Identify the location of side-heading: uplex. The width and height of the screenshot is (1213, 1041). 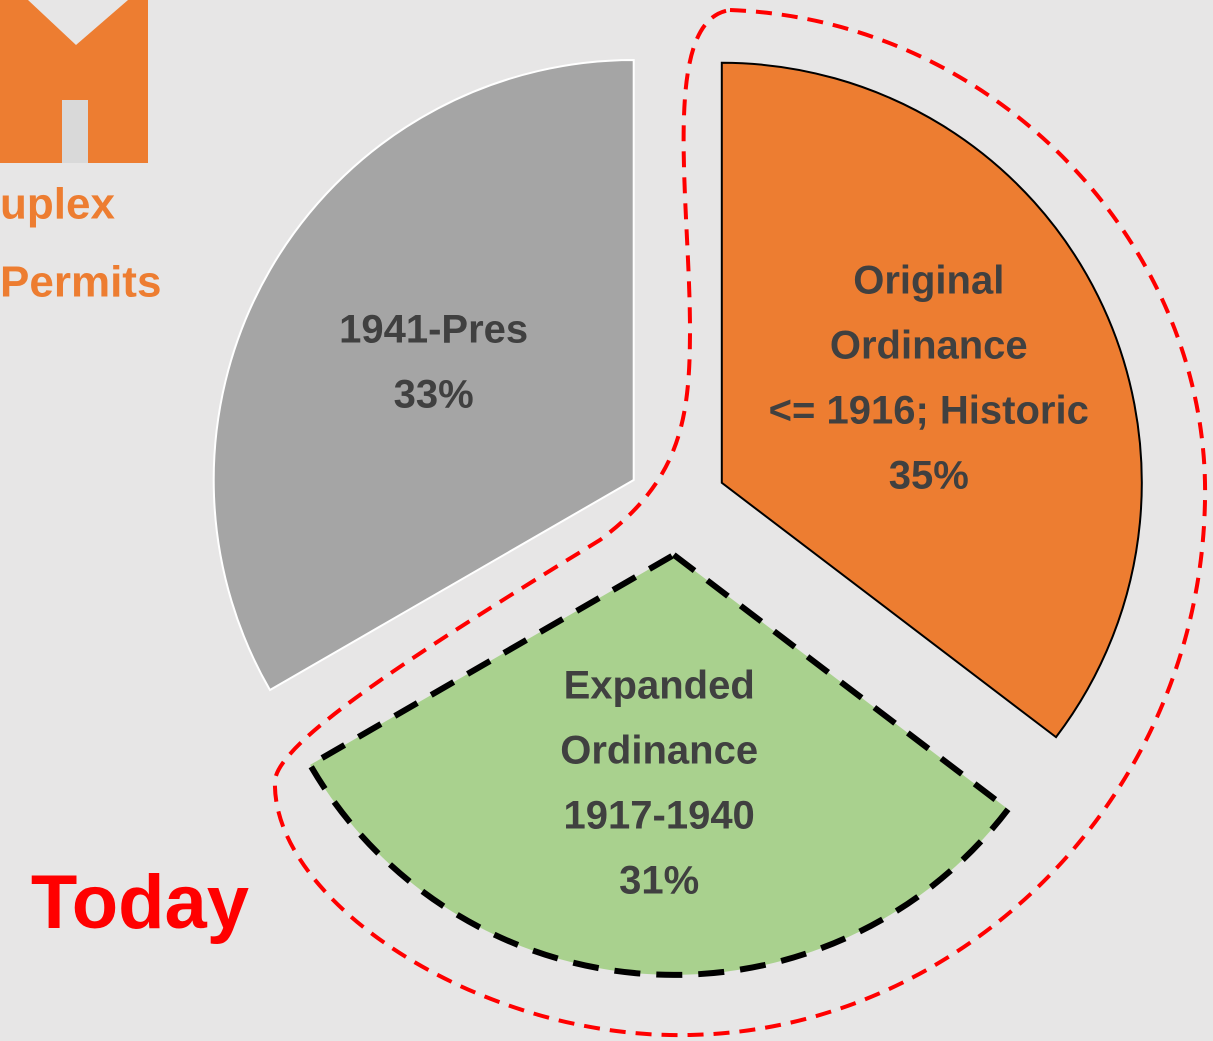
(57, 204).